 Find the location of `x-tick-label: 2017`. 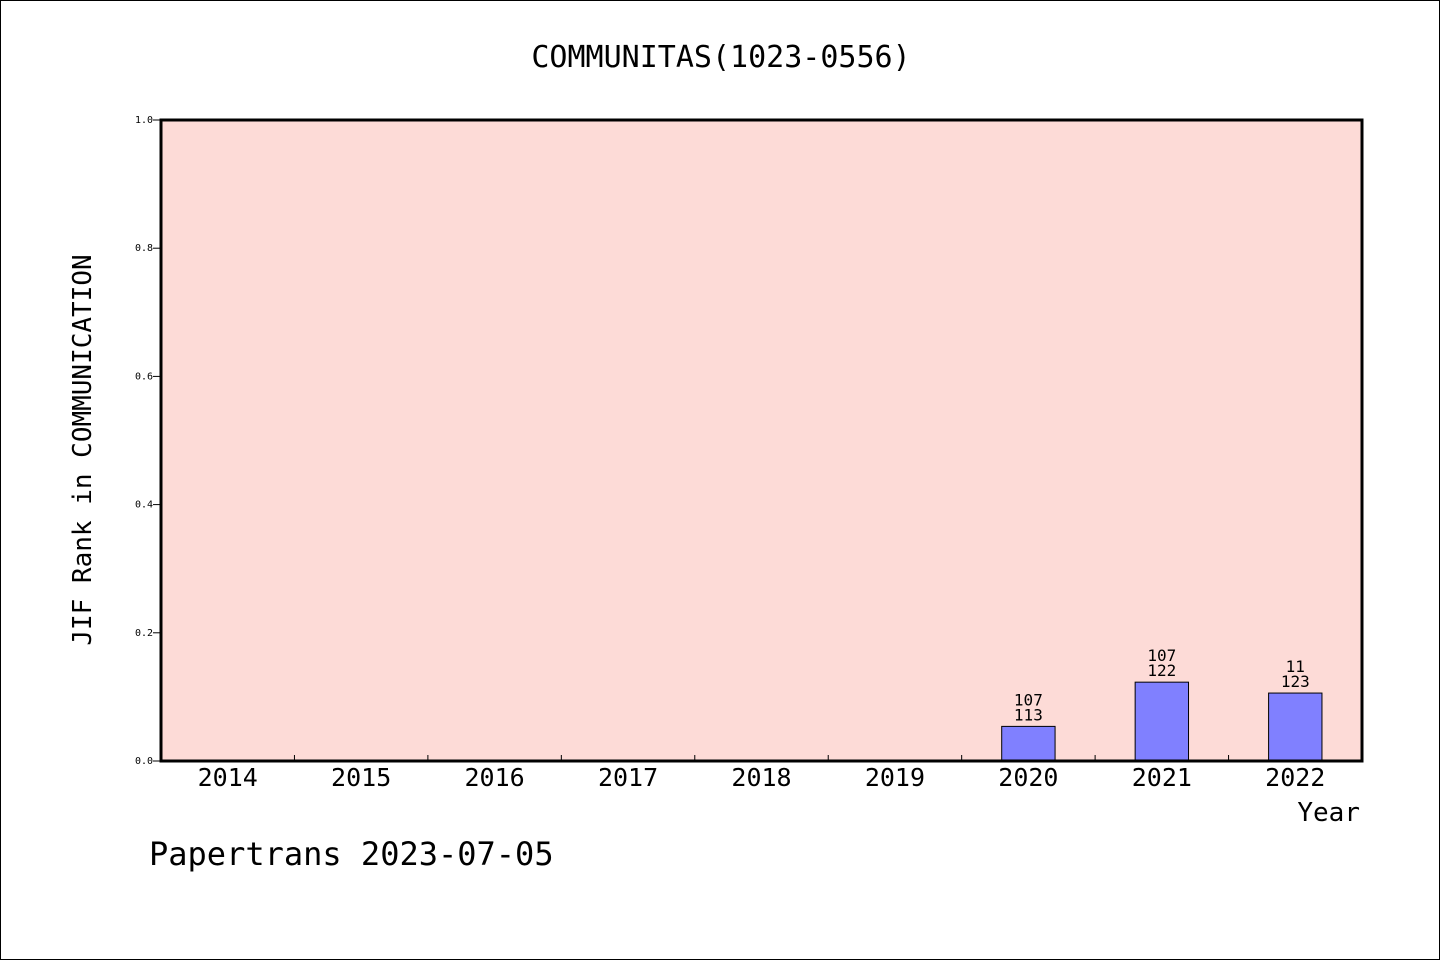

x-tick-label: 2017 is located at coordinates (628, 777).